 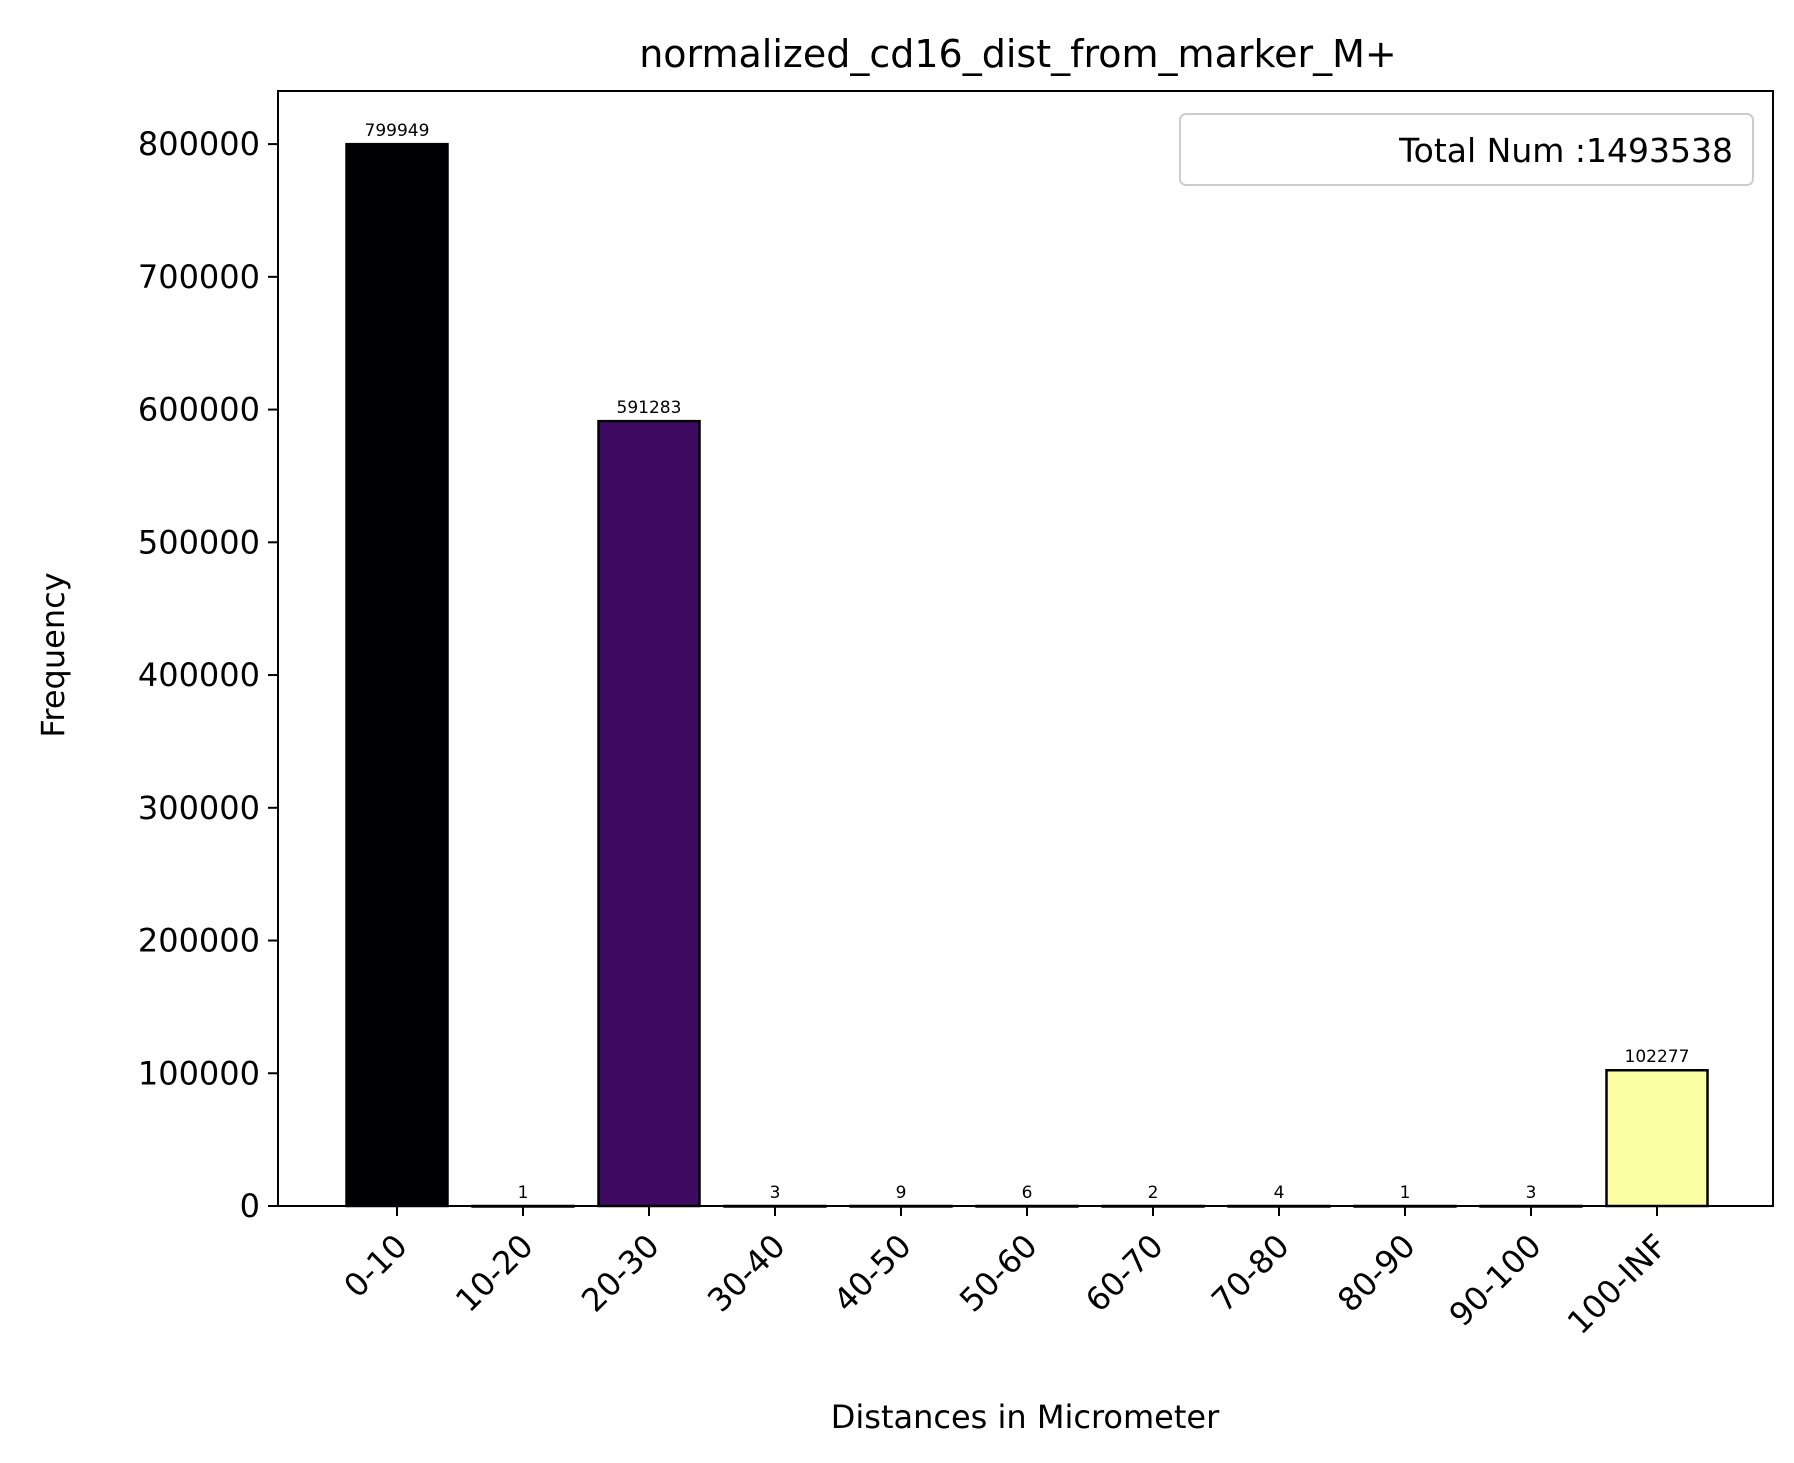 I want to click on x-tick-label-40-50: 40-50, so click(x=872, y=1273).